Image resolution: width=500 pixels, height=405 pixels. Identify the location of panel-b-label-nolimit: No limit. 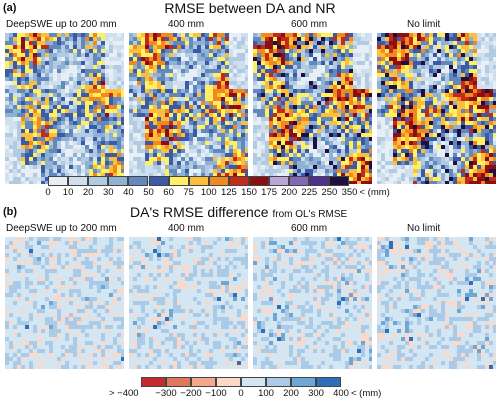
(424, 228).